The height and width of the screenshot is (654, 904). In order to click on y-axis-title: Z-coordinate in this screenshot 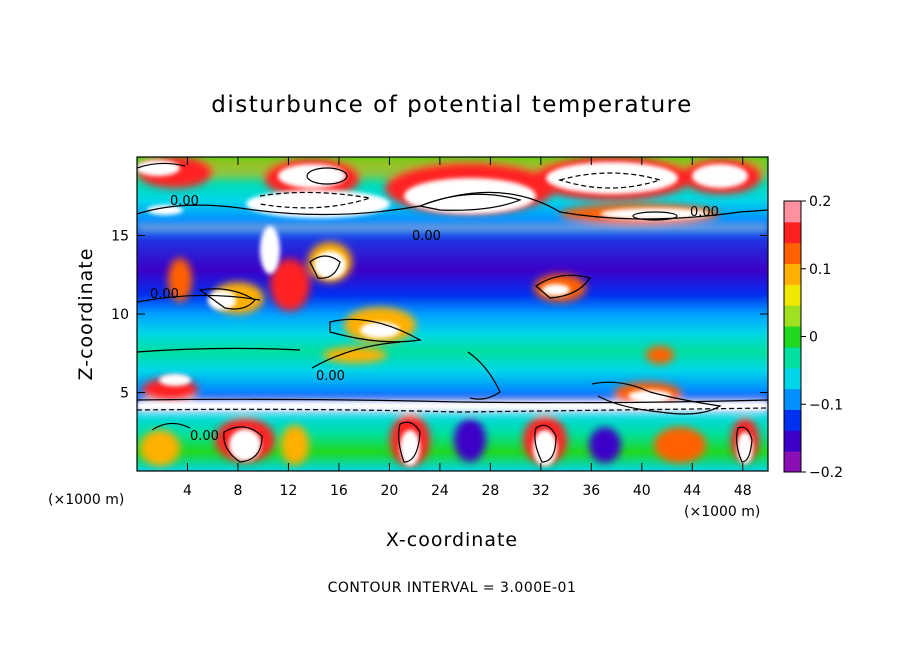, I will do `click(86, 314)`.